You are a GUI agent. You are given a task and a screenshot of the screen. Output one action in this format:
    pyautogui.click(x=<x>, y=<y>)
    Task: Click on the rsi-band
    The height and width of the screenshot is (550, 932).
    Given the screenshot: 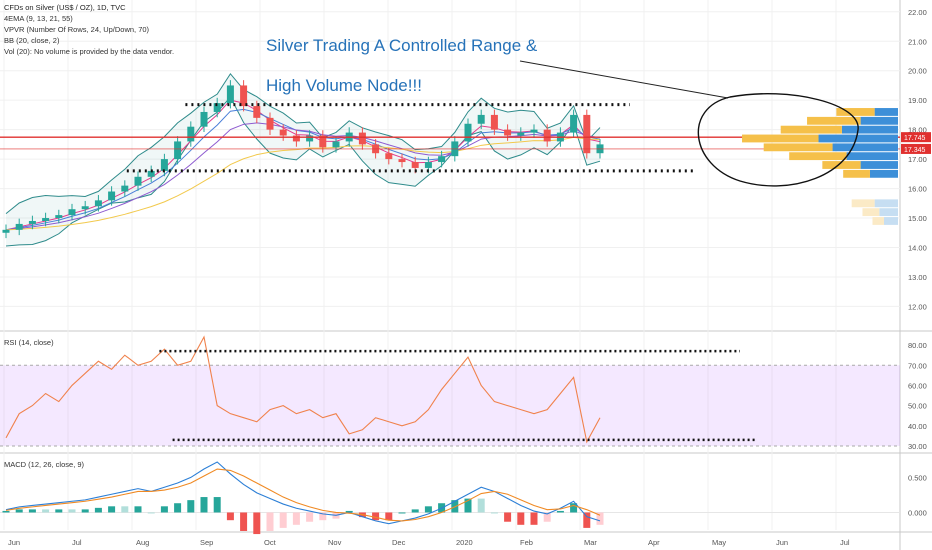 What is the action you would take?
    pyautogui.click(x=450, y=405)
    